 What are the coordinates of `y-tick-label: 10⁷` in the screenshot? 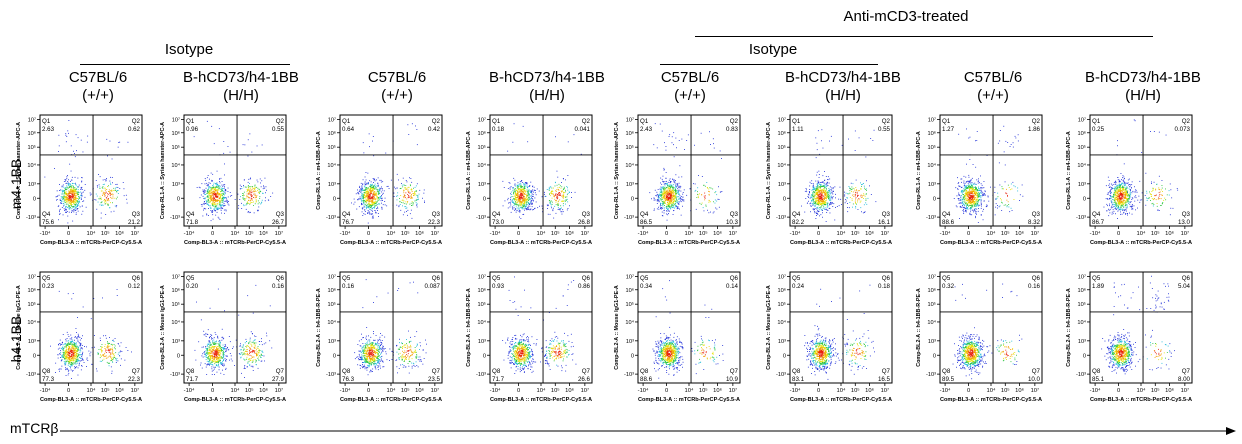 It's located at (32, 119).